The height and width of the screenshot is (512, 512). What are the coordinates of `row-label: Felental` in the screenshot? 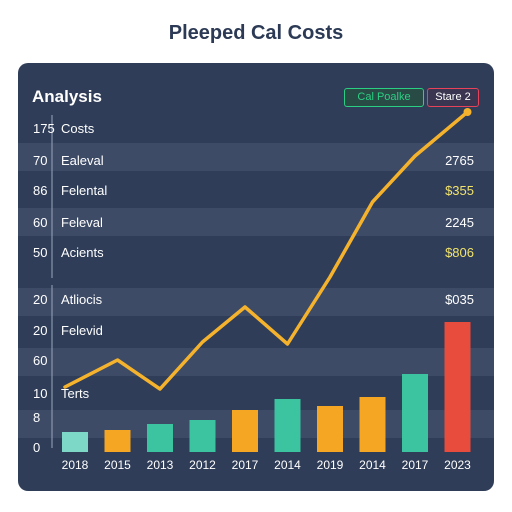 It's located at (84, 190).